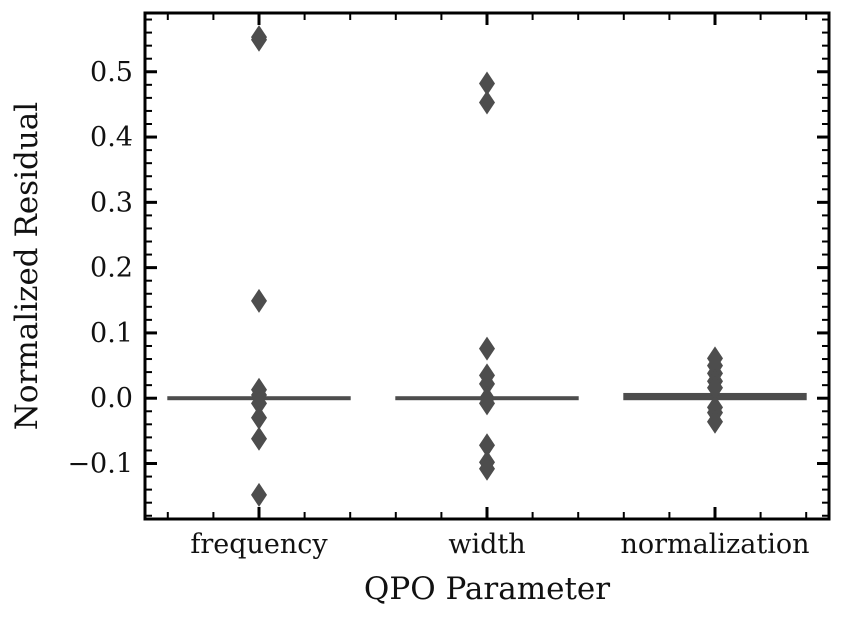  What do you see at coordinates (715, 544) in the screenshot?
I see `x-tick-label-normalization: normalization` at bounding box center [715, 544].